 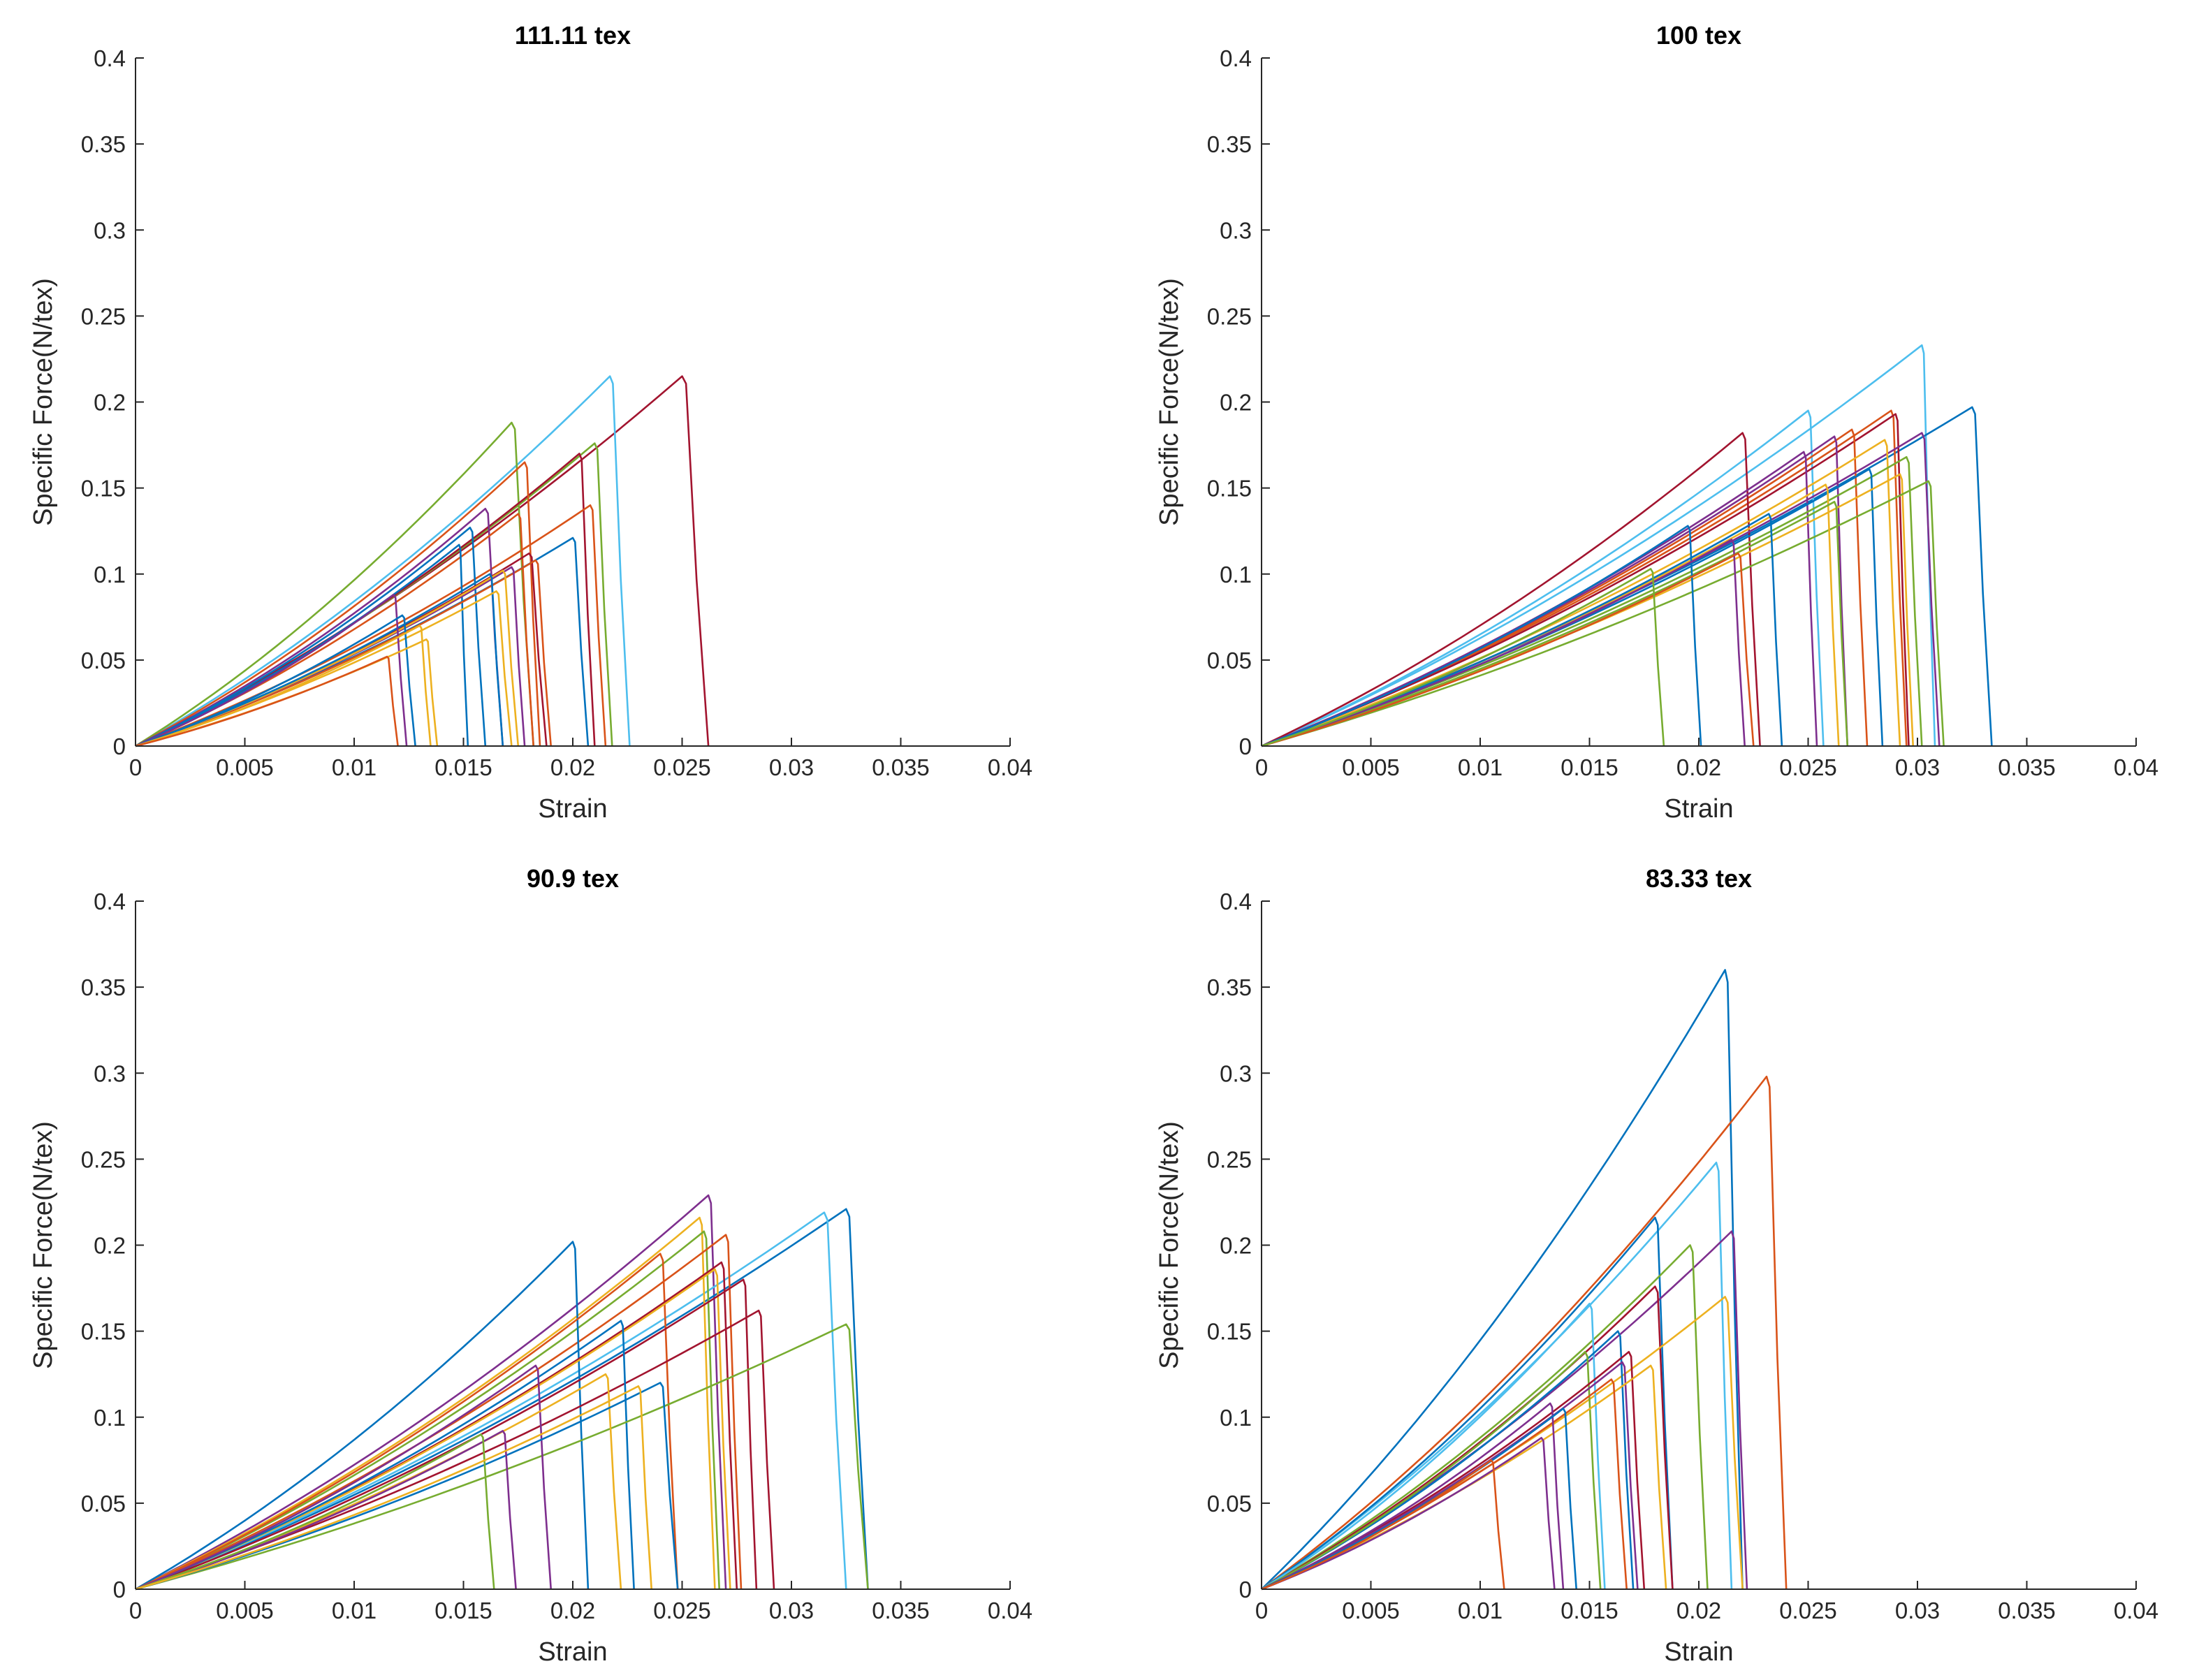 I want to click on chart-title: 90.9 tex, so click(x=573, y=878).